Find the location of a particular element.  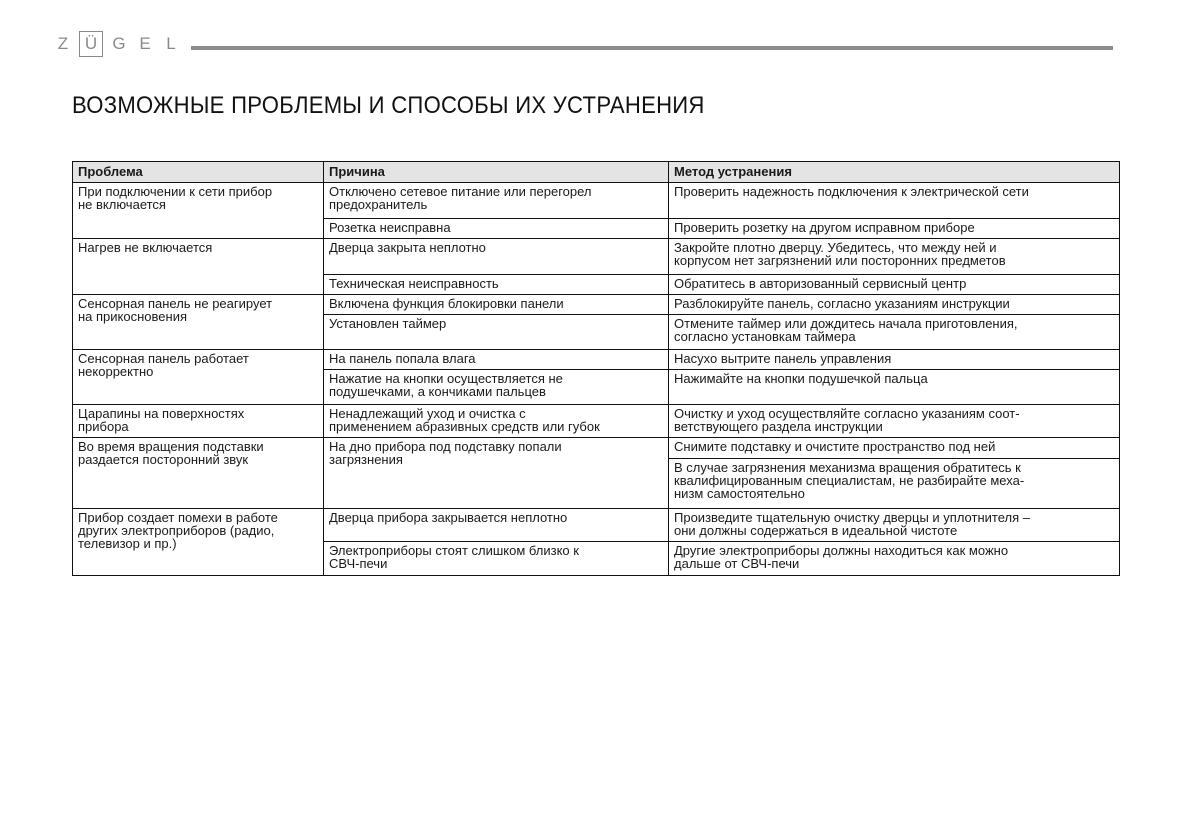

header-divider is located at coordinates (652, 48).